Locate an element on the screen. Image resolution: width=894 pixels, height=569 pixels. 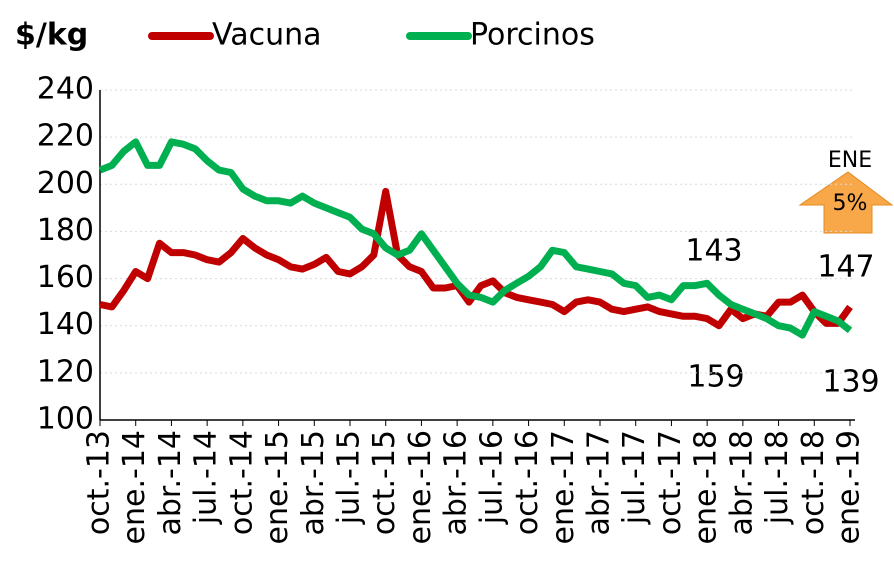
legend-label: Vacuna is located at coordinates (266, 35).